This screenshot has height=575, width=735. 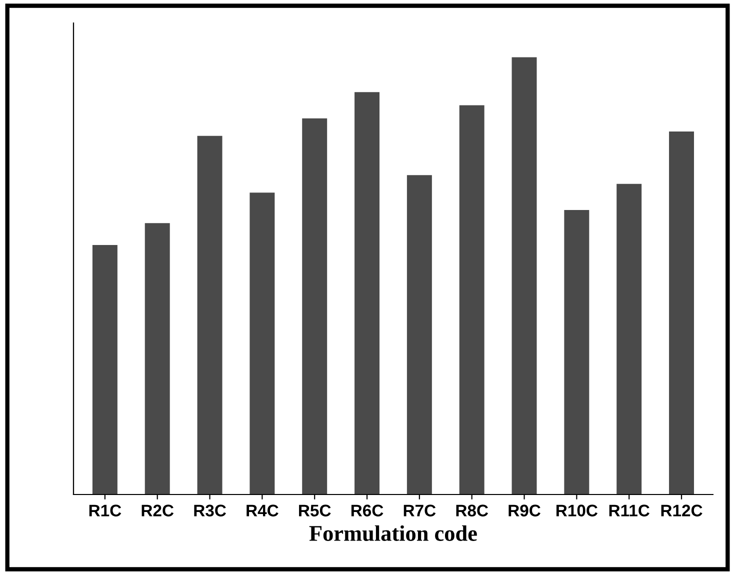 What do you see at coordinates (315, 510) in the screenshot?
I see `x-tick-label: R5C` at bounding box center [315, 510].